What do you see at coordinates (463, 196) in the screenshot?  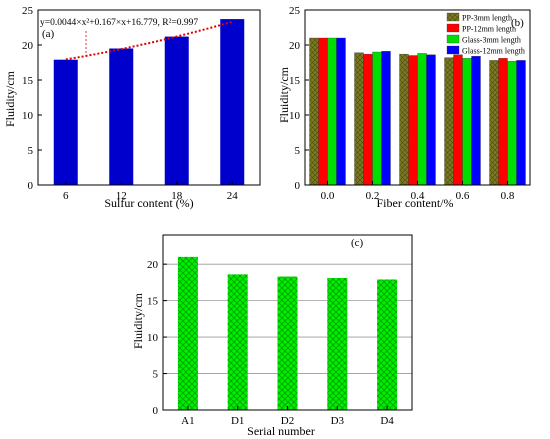 I see `x-tick-label: 0.6` at bounding box center [463, 196].